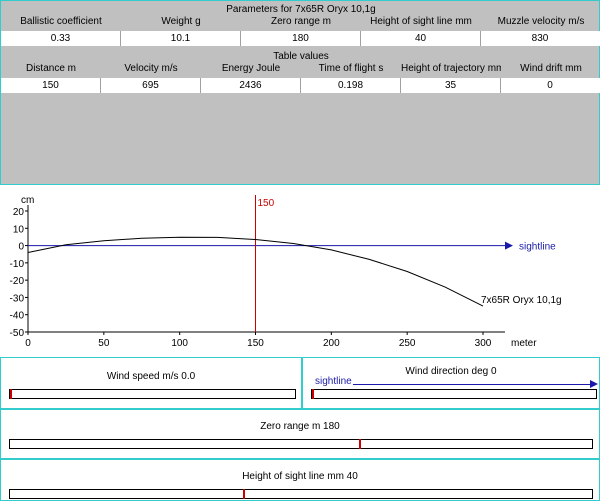  Describe the element at coordinates (11, 394) in the screenshot. I see `wind-speed-thumb` at that location.